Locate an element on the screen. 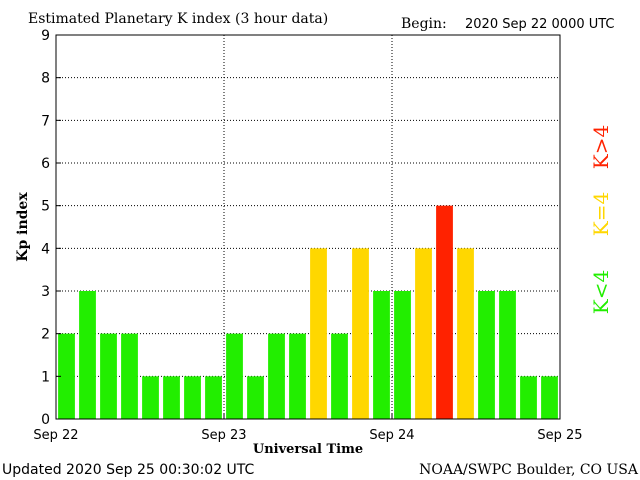  x-tick-label: Sep 25 is located at coordinates (559, 435).